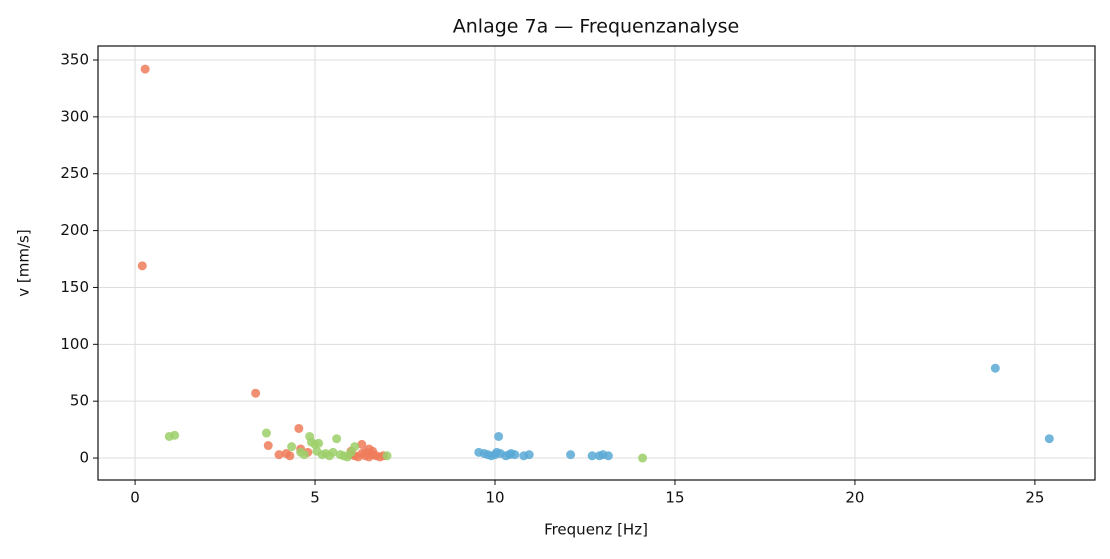 This screenshot has width=1110, height=559. I want to click on x-tick-label: 25, so click(1034, 498).